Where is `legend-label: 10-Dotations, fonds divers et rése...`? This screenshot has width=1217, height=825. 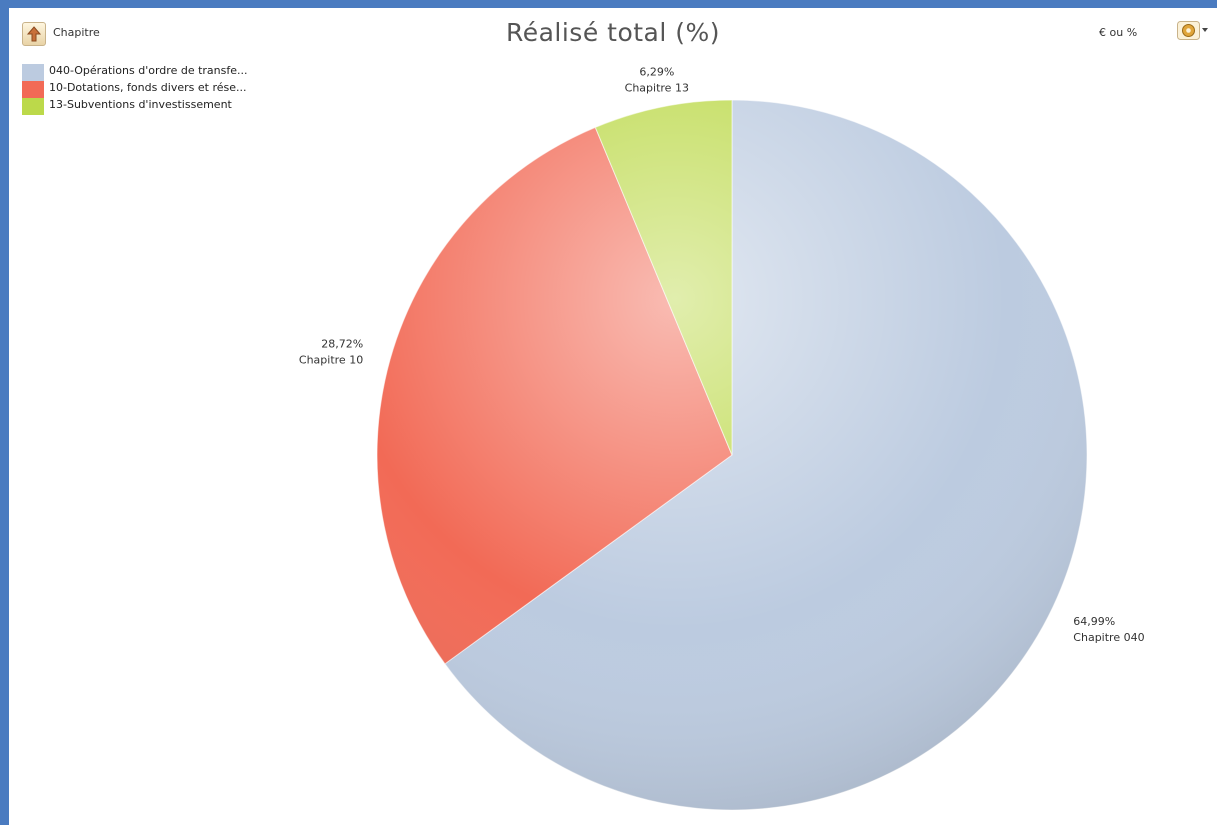 legend-label: 10-Dotations, fonds divers et rése... is located at coordinates (148, 87).